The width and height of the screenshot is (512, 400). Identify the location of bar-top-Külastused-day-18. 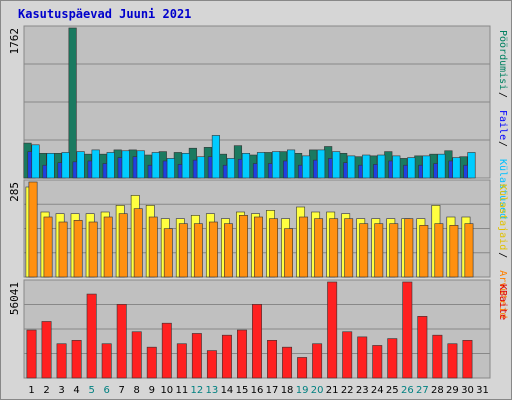
(291, 164).